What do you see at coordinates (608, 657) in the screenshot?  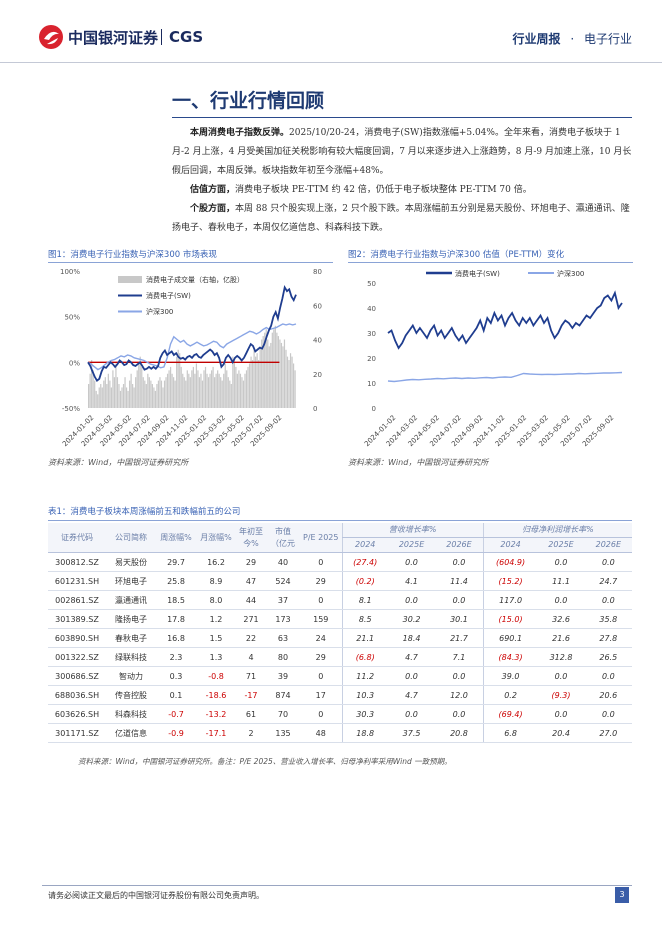 I see `table-cell: 26.5` at bounding box center [608, 657].